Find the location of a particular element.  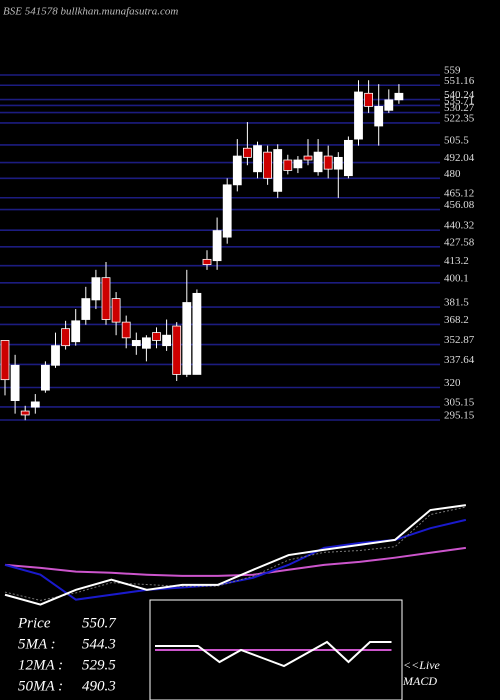

y-tick-label: 400.1 is located at coordinates (456, 278).